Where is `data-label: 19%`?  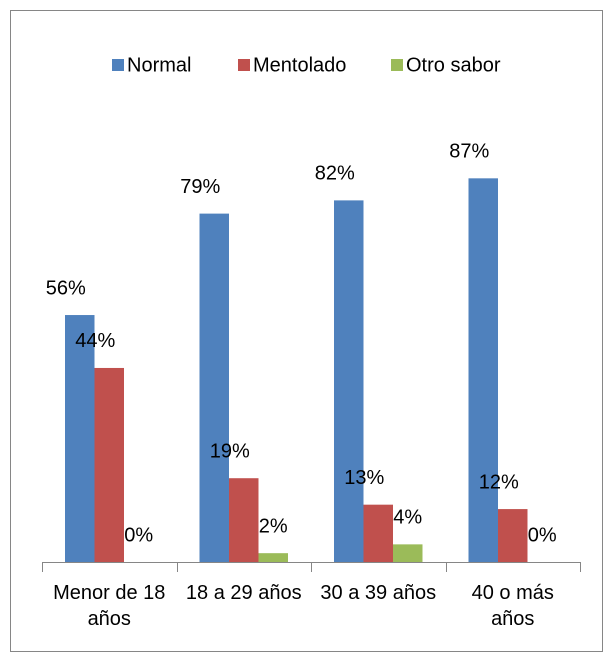
data-label: 19% is located at coordinates (230, 451).